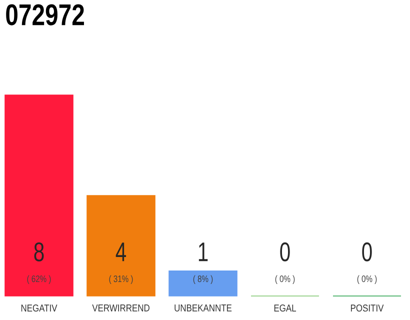 The image size is (410, 320). Describe the element at coordinates (121, 279) in the screenshot. I see `annotation: ( 31% )` at that location.